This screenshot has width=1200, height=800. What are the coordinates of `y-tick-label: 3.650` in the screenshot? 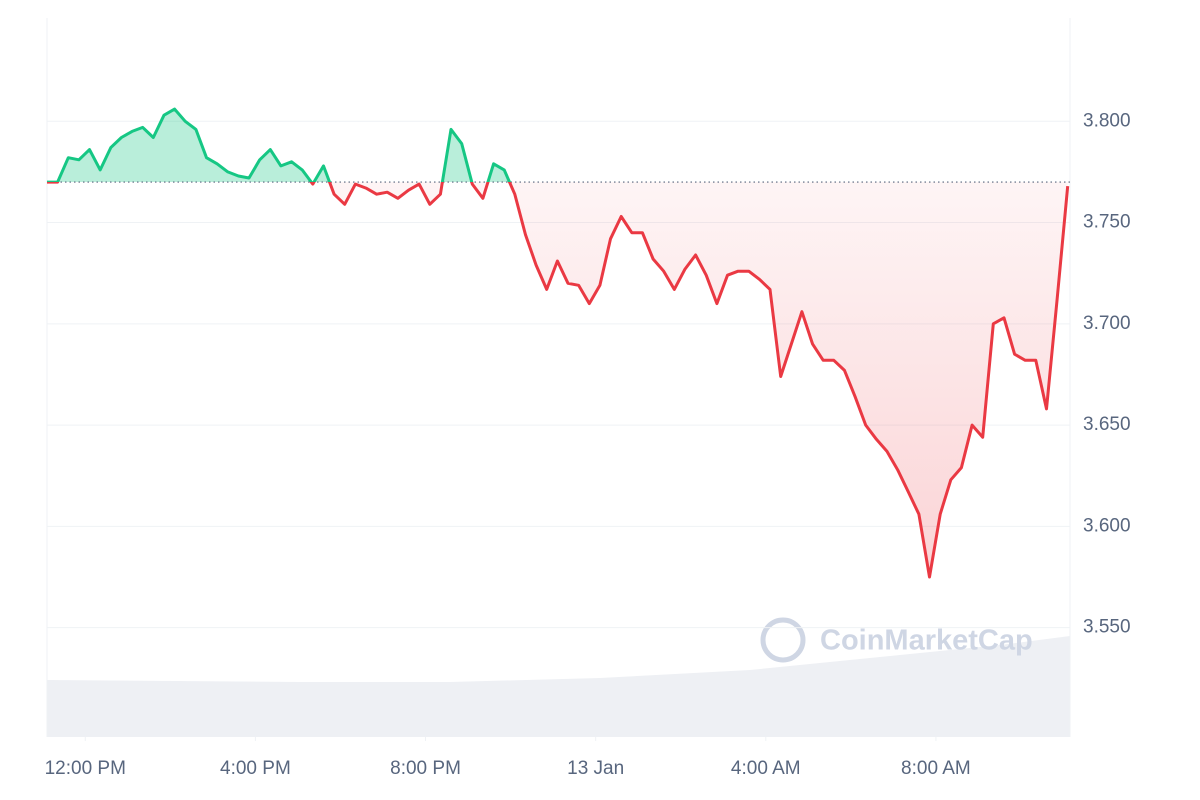 It's located at (1107, 424).